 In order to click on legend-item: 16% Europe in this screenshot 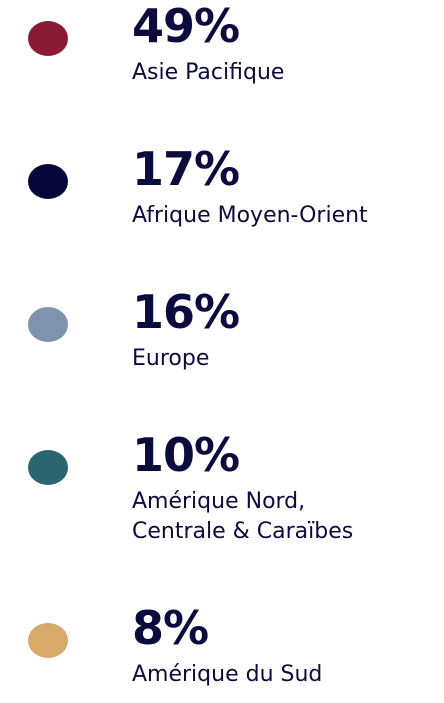, I will do `click(222, 331)`.